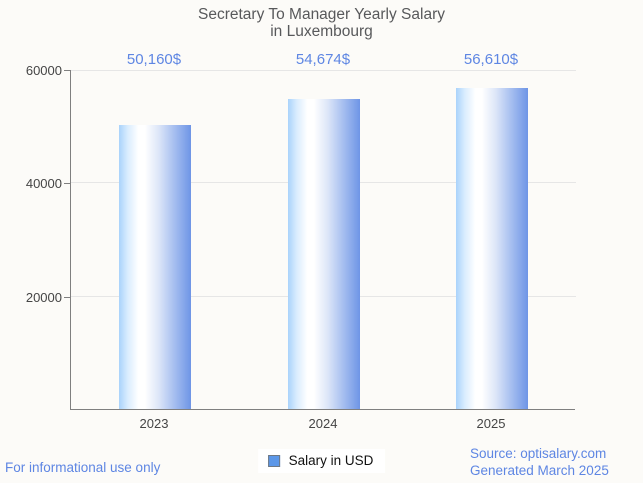  Describe the element at coordinates (321, 31) in the screenshot. I see `chart-title-line2: in Luxembourg` at that location.